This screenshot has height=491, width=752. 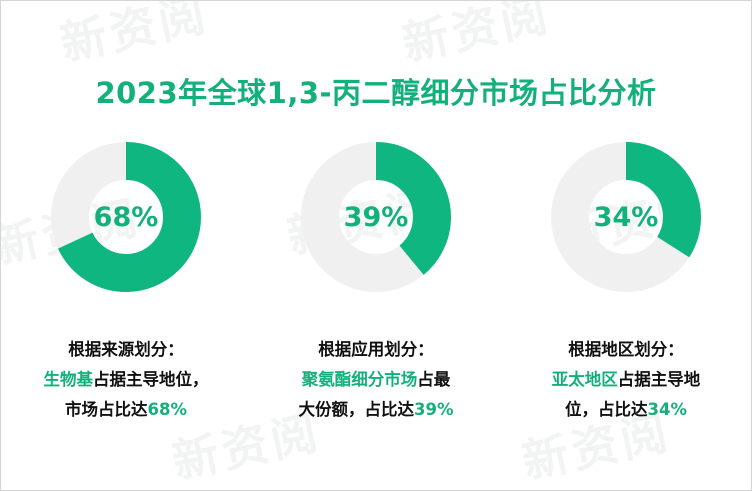 I want to click on caption-line-2: 亚太地区占据主导地, so click(x=626, y=380).